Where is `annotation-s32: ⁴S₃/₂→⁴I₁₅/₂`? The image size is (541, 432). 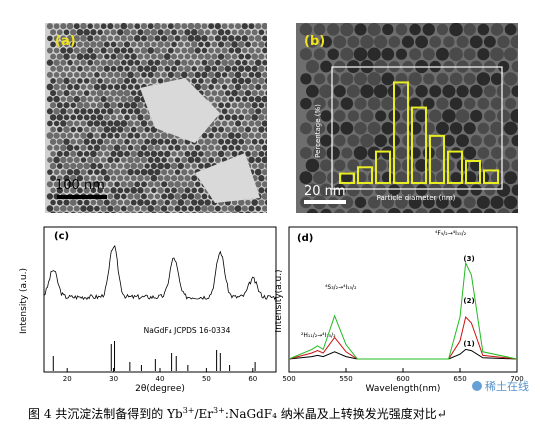
annotation-s32: ⁴S₃/₂→⁴I₁₅/₂ is located at coordinates (341, 287).